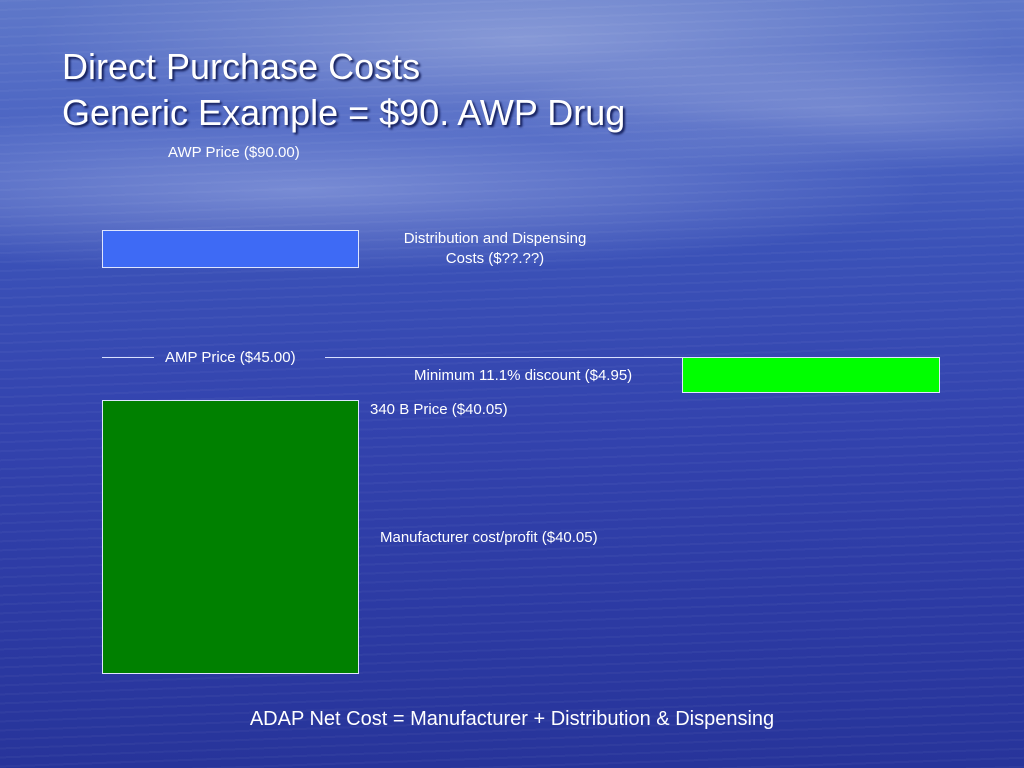  Describe the element at coordinates (241, 66) in the screenshot. I see `title-line-1: Direct Purchase Costs` at that location.